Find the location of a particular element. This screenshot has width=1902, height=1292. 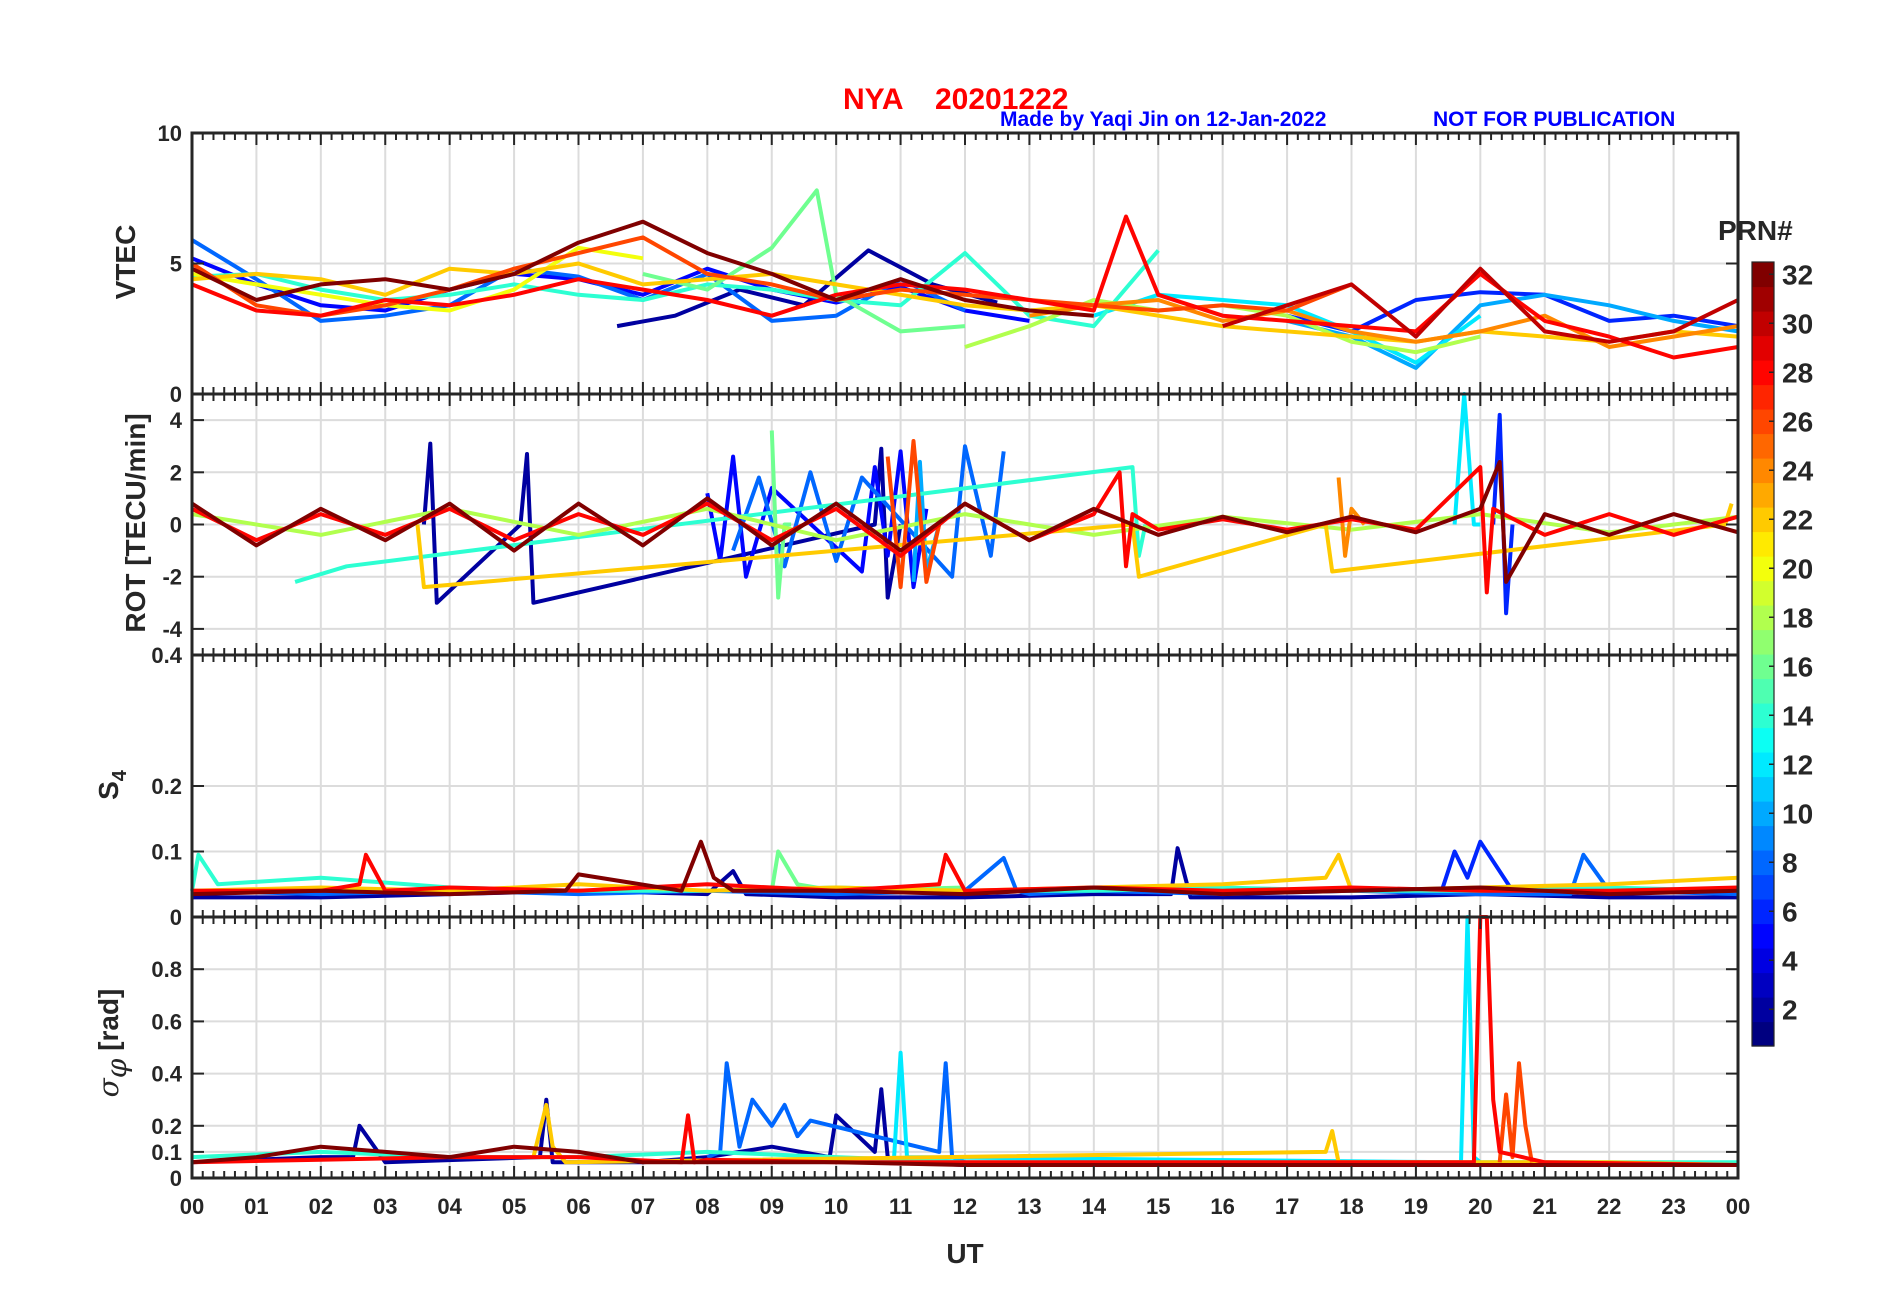

vtec-y-tick-labels: 0 5 10 is located at coordinates (170, 264).